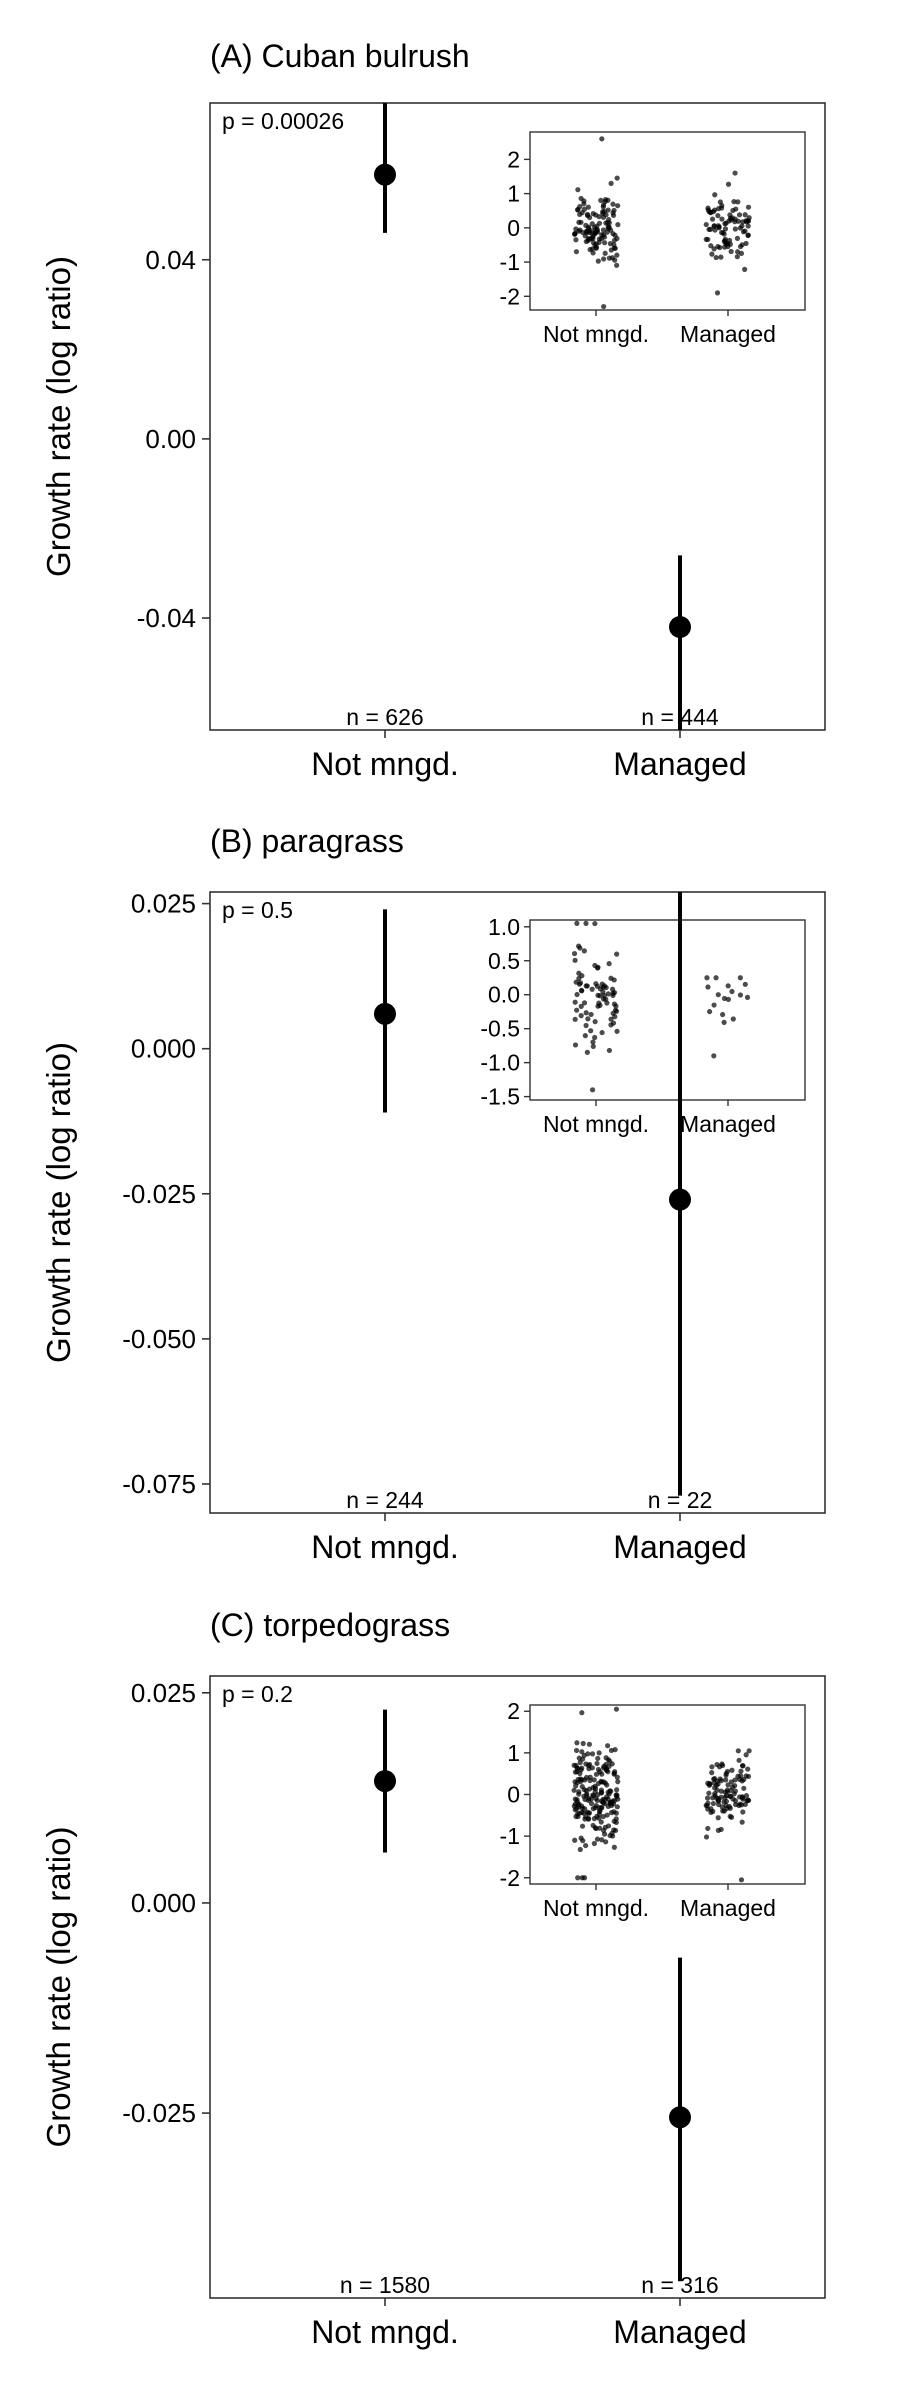 The width and height of the screenshot is (900, 2400). I want to click on inset-y-tick-label: 0.5, so click(504, 961).